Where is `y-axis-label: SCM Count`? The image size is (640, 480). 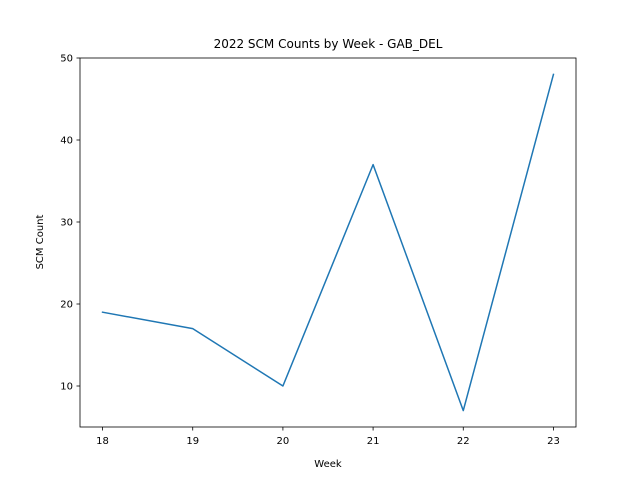
y-axis-label: SCM Count is located at coordinates (40, 242).